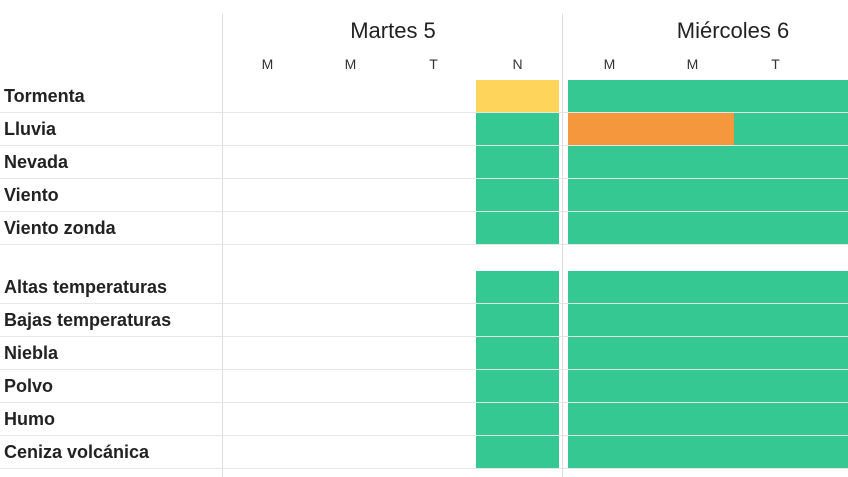  I want to click on phenomenon-label: Niebla, so click(31, 353).